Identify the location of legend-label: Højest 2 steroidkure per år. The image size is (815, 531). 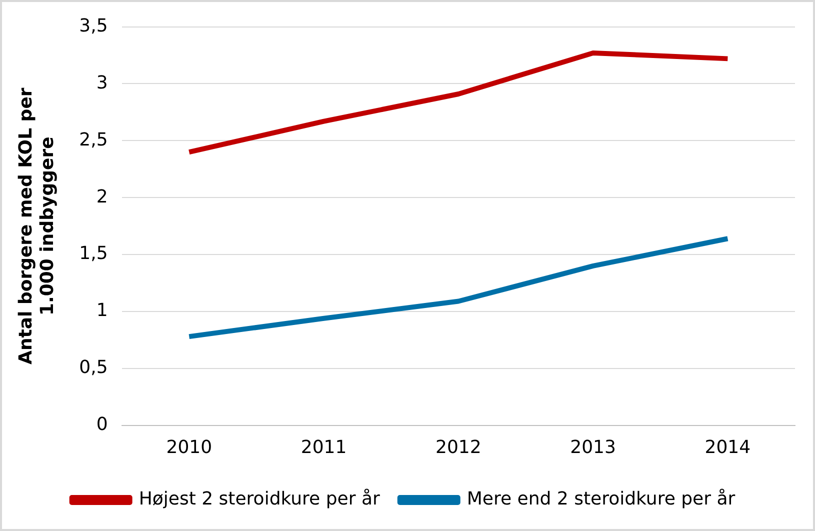
(259, 499).